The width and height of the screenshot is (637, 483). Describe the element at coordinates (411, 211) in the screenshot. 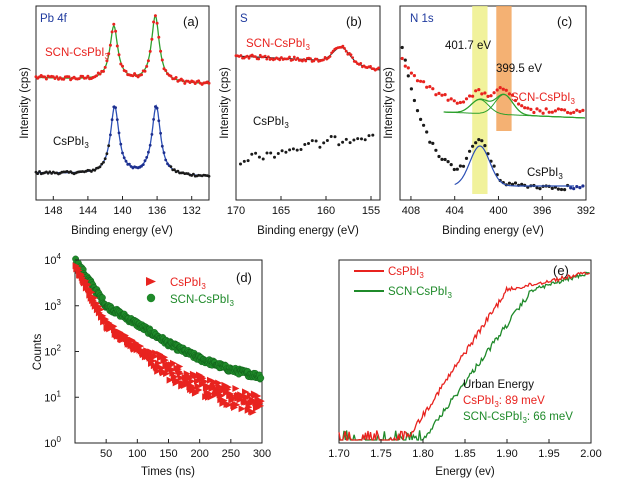

I see `x-tick-label: 408` at that location.